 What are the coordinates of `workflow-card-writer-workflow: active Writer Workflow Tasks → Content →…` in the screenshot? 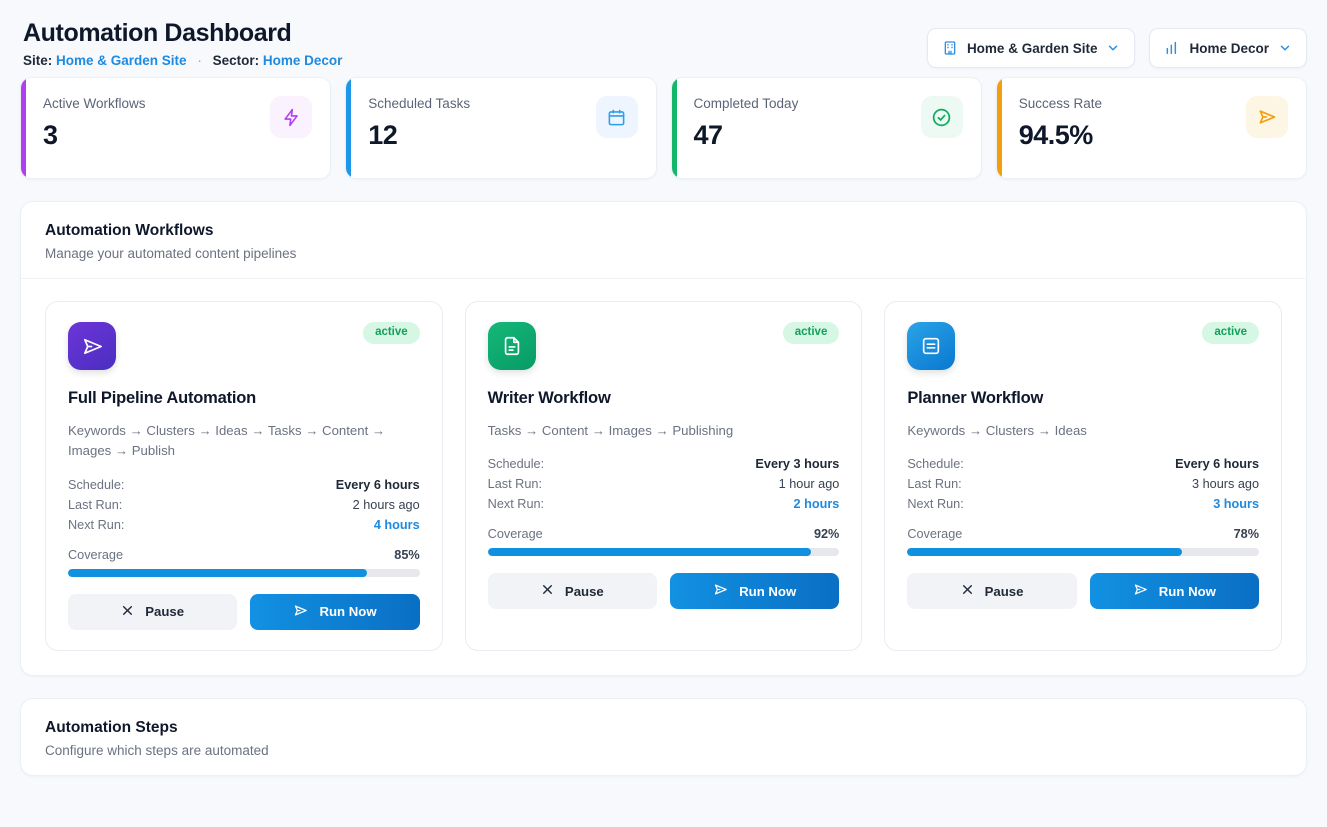 It's located at (663, 476).